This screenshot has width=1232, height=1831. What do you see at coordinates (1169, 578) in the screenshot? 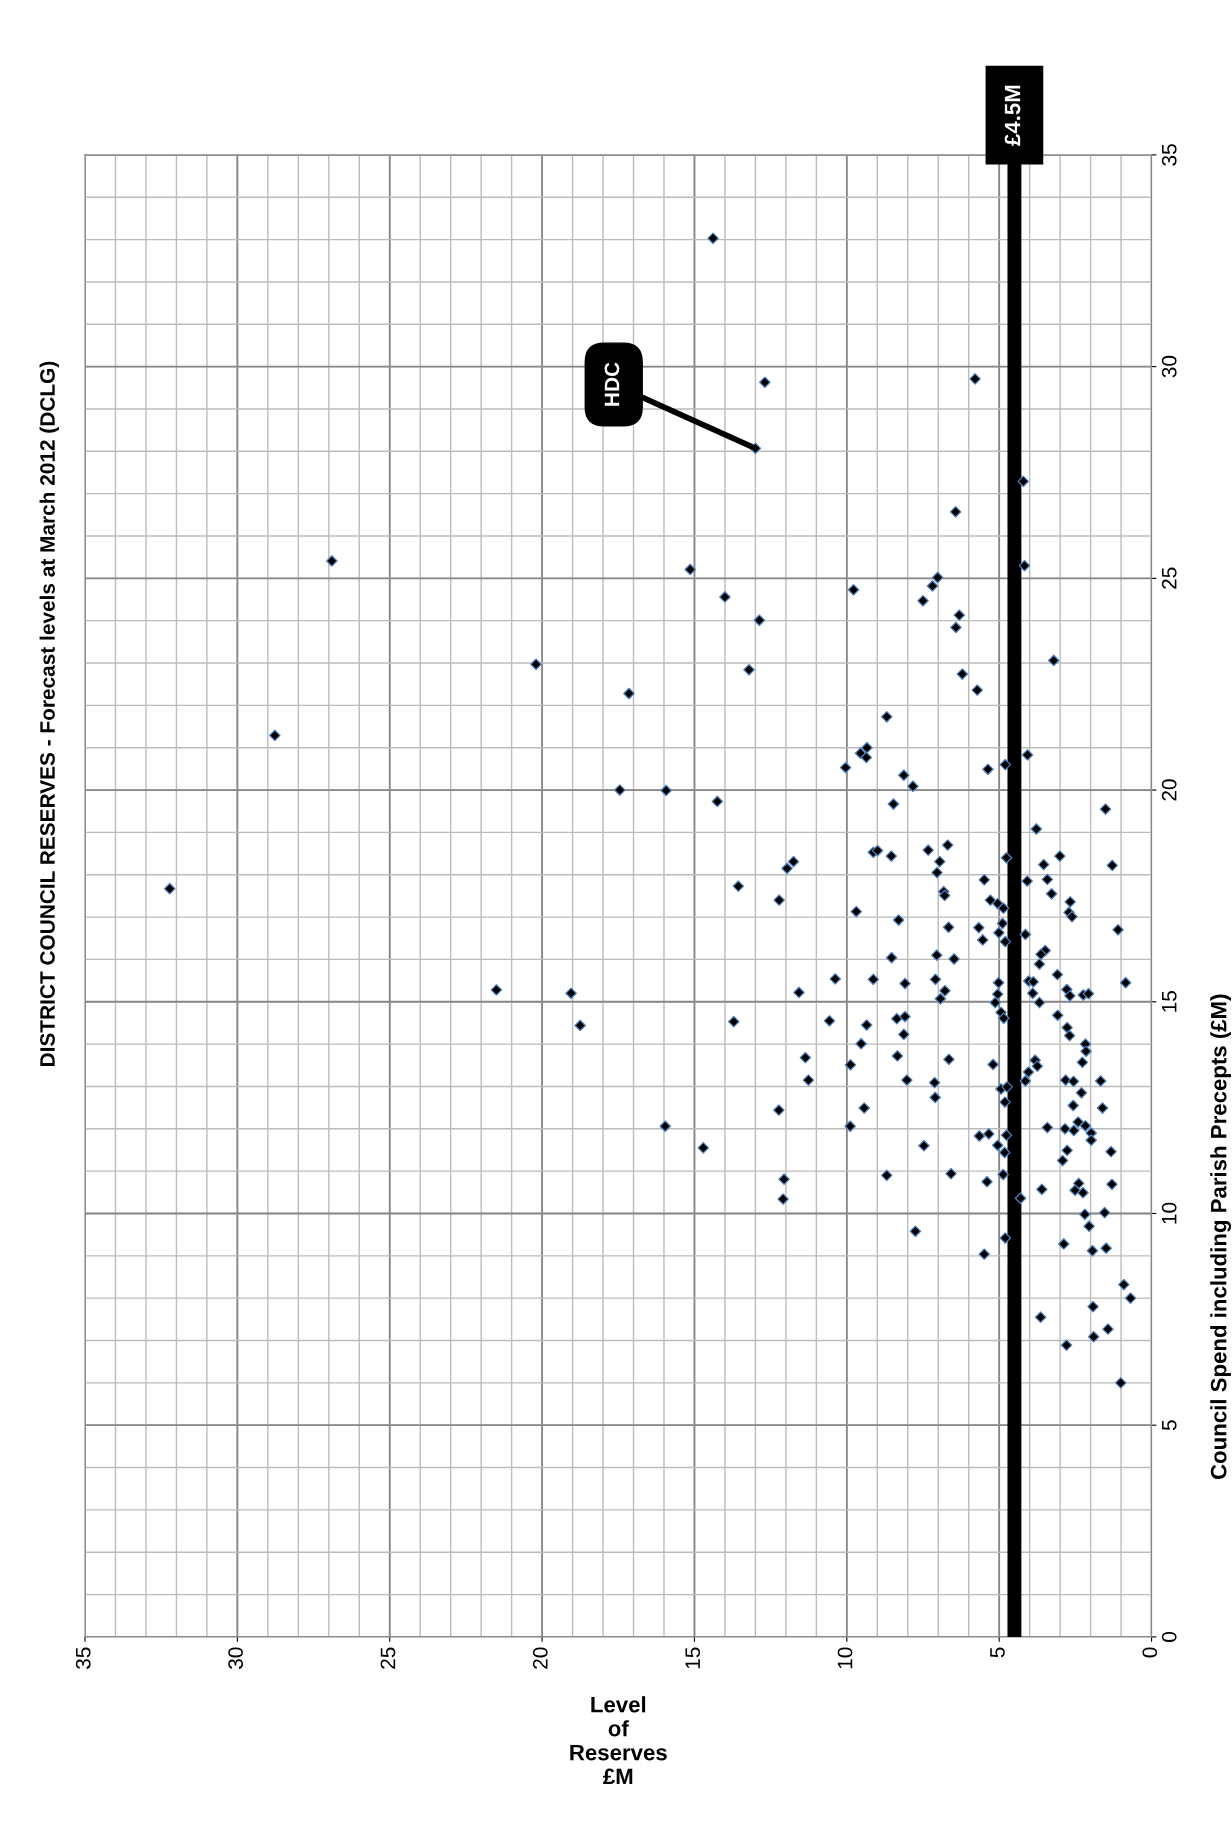
I see `y-tick-label: 25` at bounding box center [1169, 578].